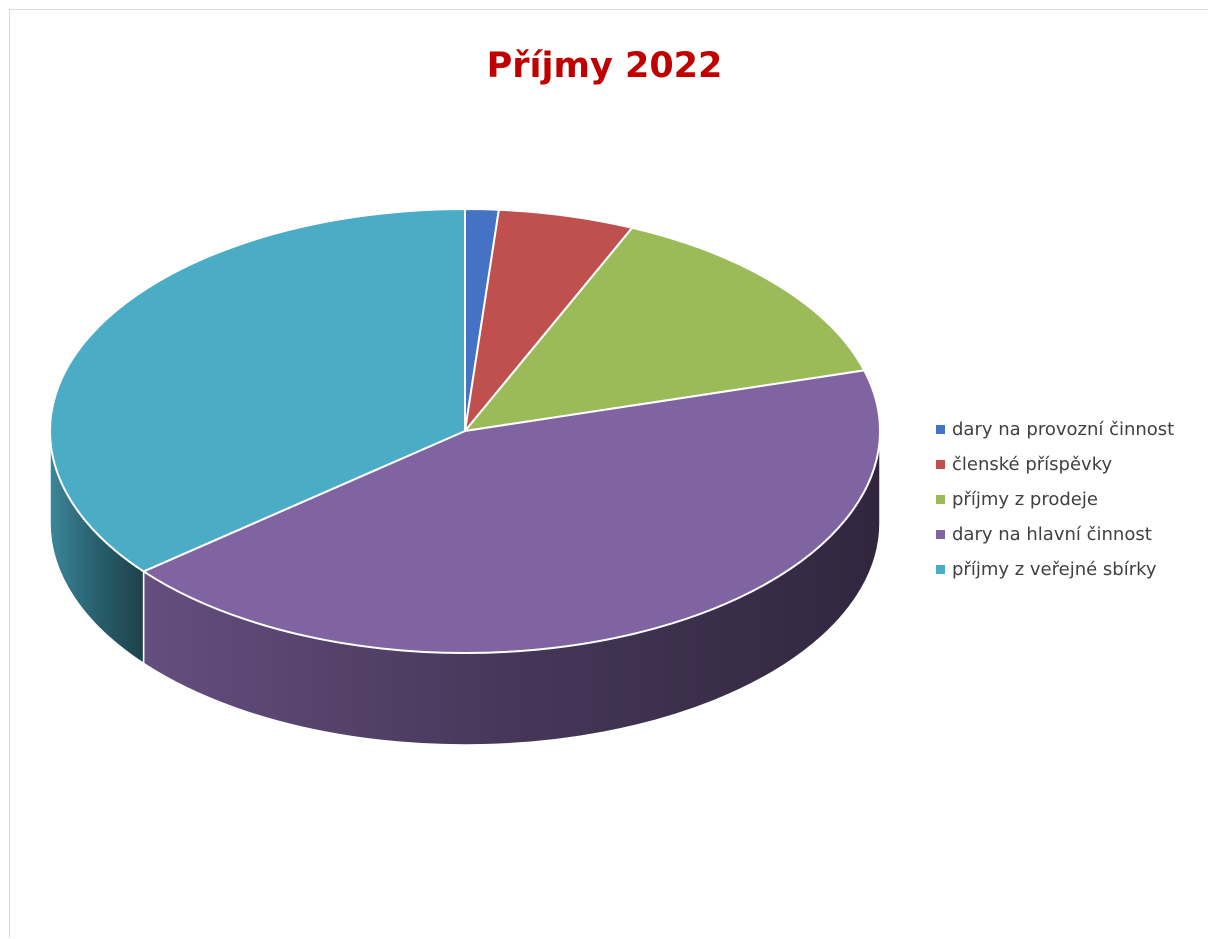 The image size is (1209, 939). What do you see at coordinates (1052, 534) in the screenshot?
I see `legend-label: dary na hlavní činnost` at bounding box center [1052, 534].